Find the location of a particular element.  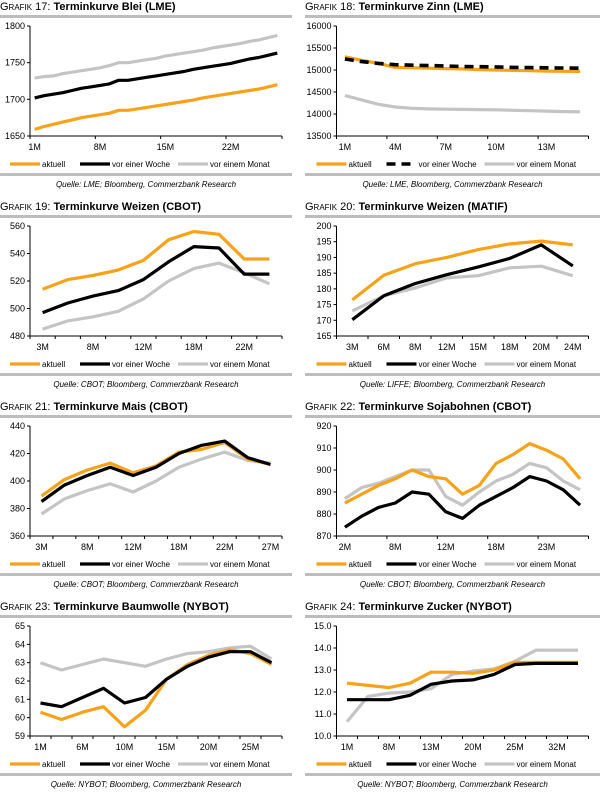

y-tick-label: 560 is located at coordinates (17, 226).